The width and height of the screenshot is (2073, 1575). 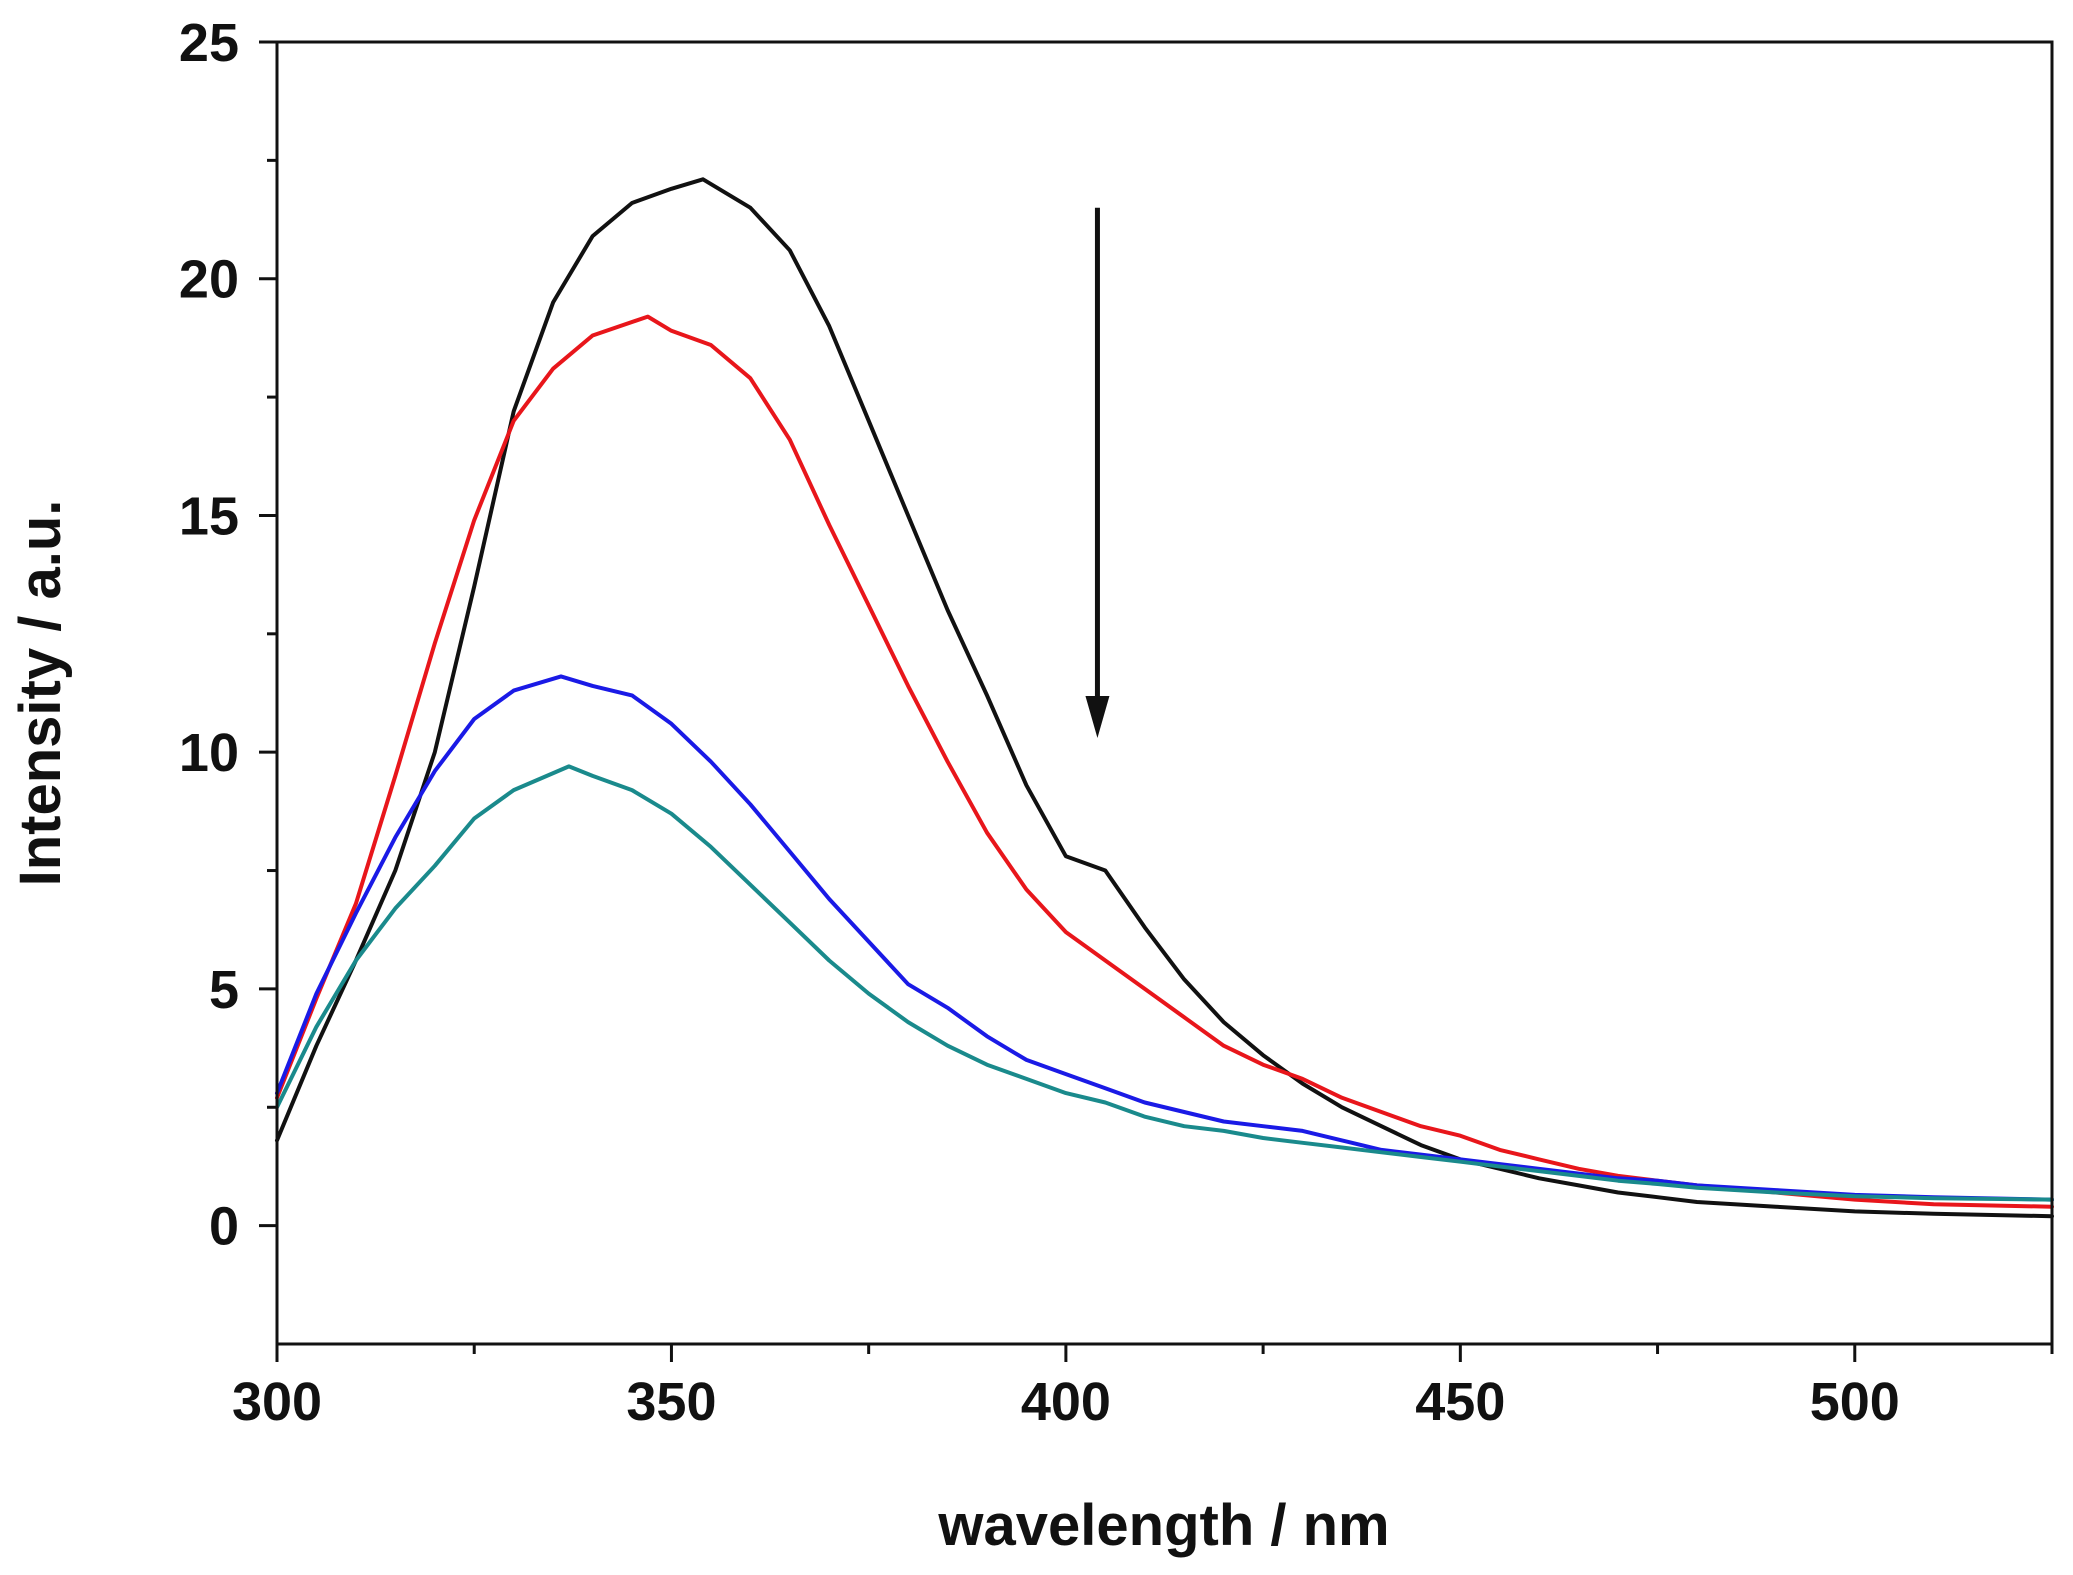 I want to click on y-tick-label: 0, so click(x=224, y=1227).